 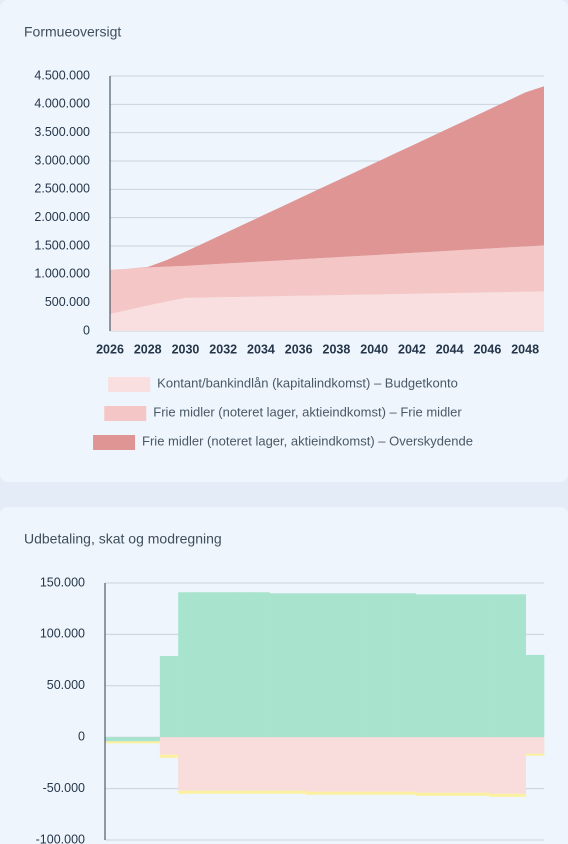 I want to click on x-tick-label: 2026, so click(x=110, y=349).